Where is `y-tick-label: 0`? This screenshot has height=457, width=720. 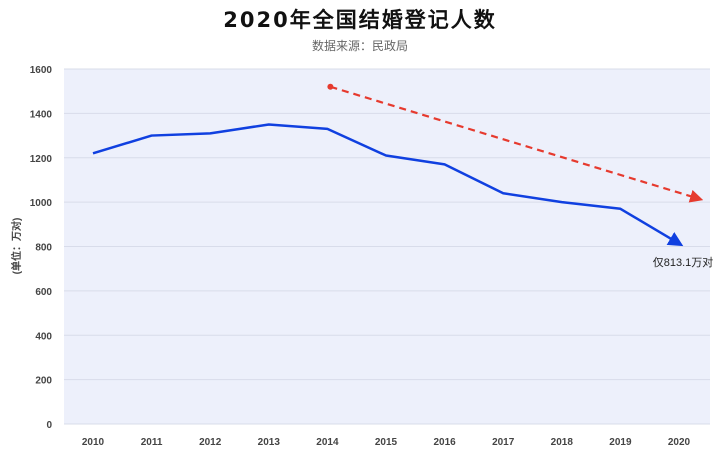
y-tick-label: 0 is located at coordinates (49, 425).